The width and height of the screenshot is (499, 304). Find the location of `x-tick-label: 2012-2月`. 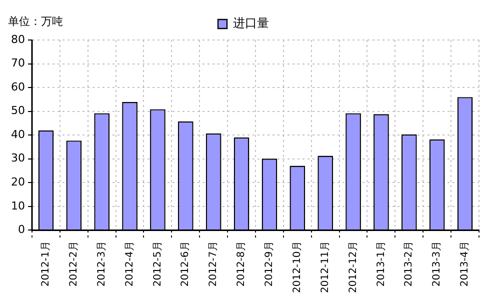

x-tick-label: 2012-2月 is located at coordinates (74, 264).